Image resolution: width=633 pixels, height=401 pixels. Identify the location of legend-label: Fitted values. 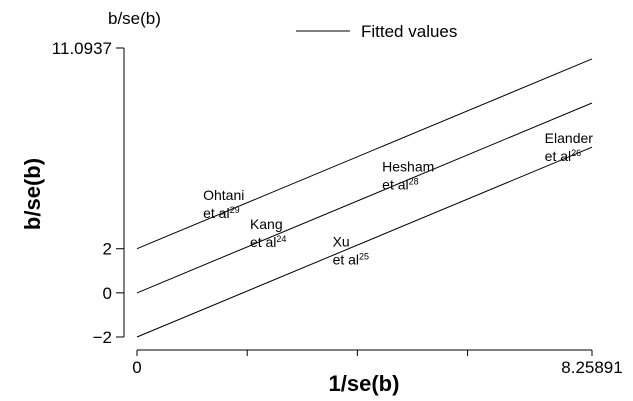
(409, 31).